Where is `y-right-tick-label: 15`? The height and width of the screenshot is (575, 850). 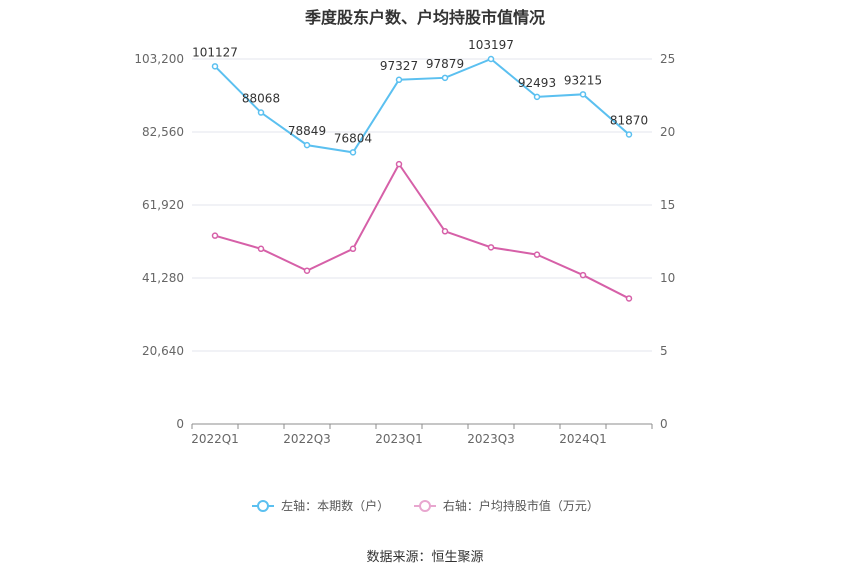
y-right-tick-label: 15 is located at coordinates (667, 205).